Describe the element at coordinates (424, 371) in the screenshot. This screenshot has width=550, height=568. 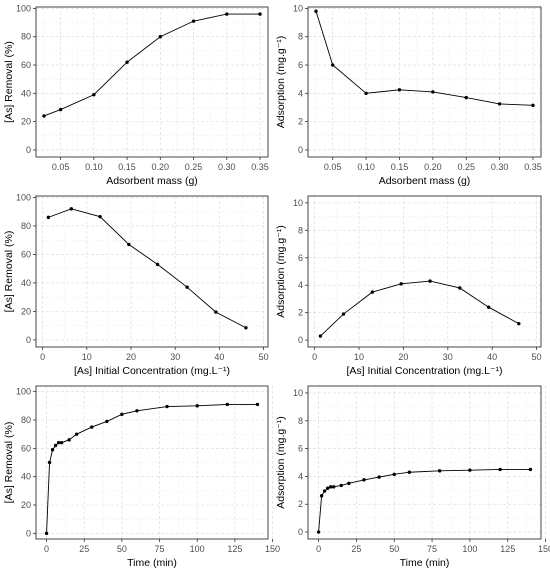
I see `x-axis-title: [As] Initial Concentration (mg.L⁻¹)` at that location.